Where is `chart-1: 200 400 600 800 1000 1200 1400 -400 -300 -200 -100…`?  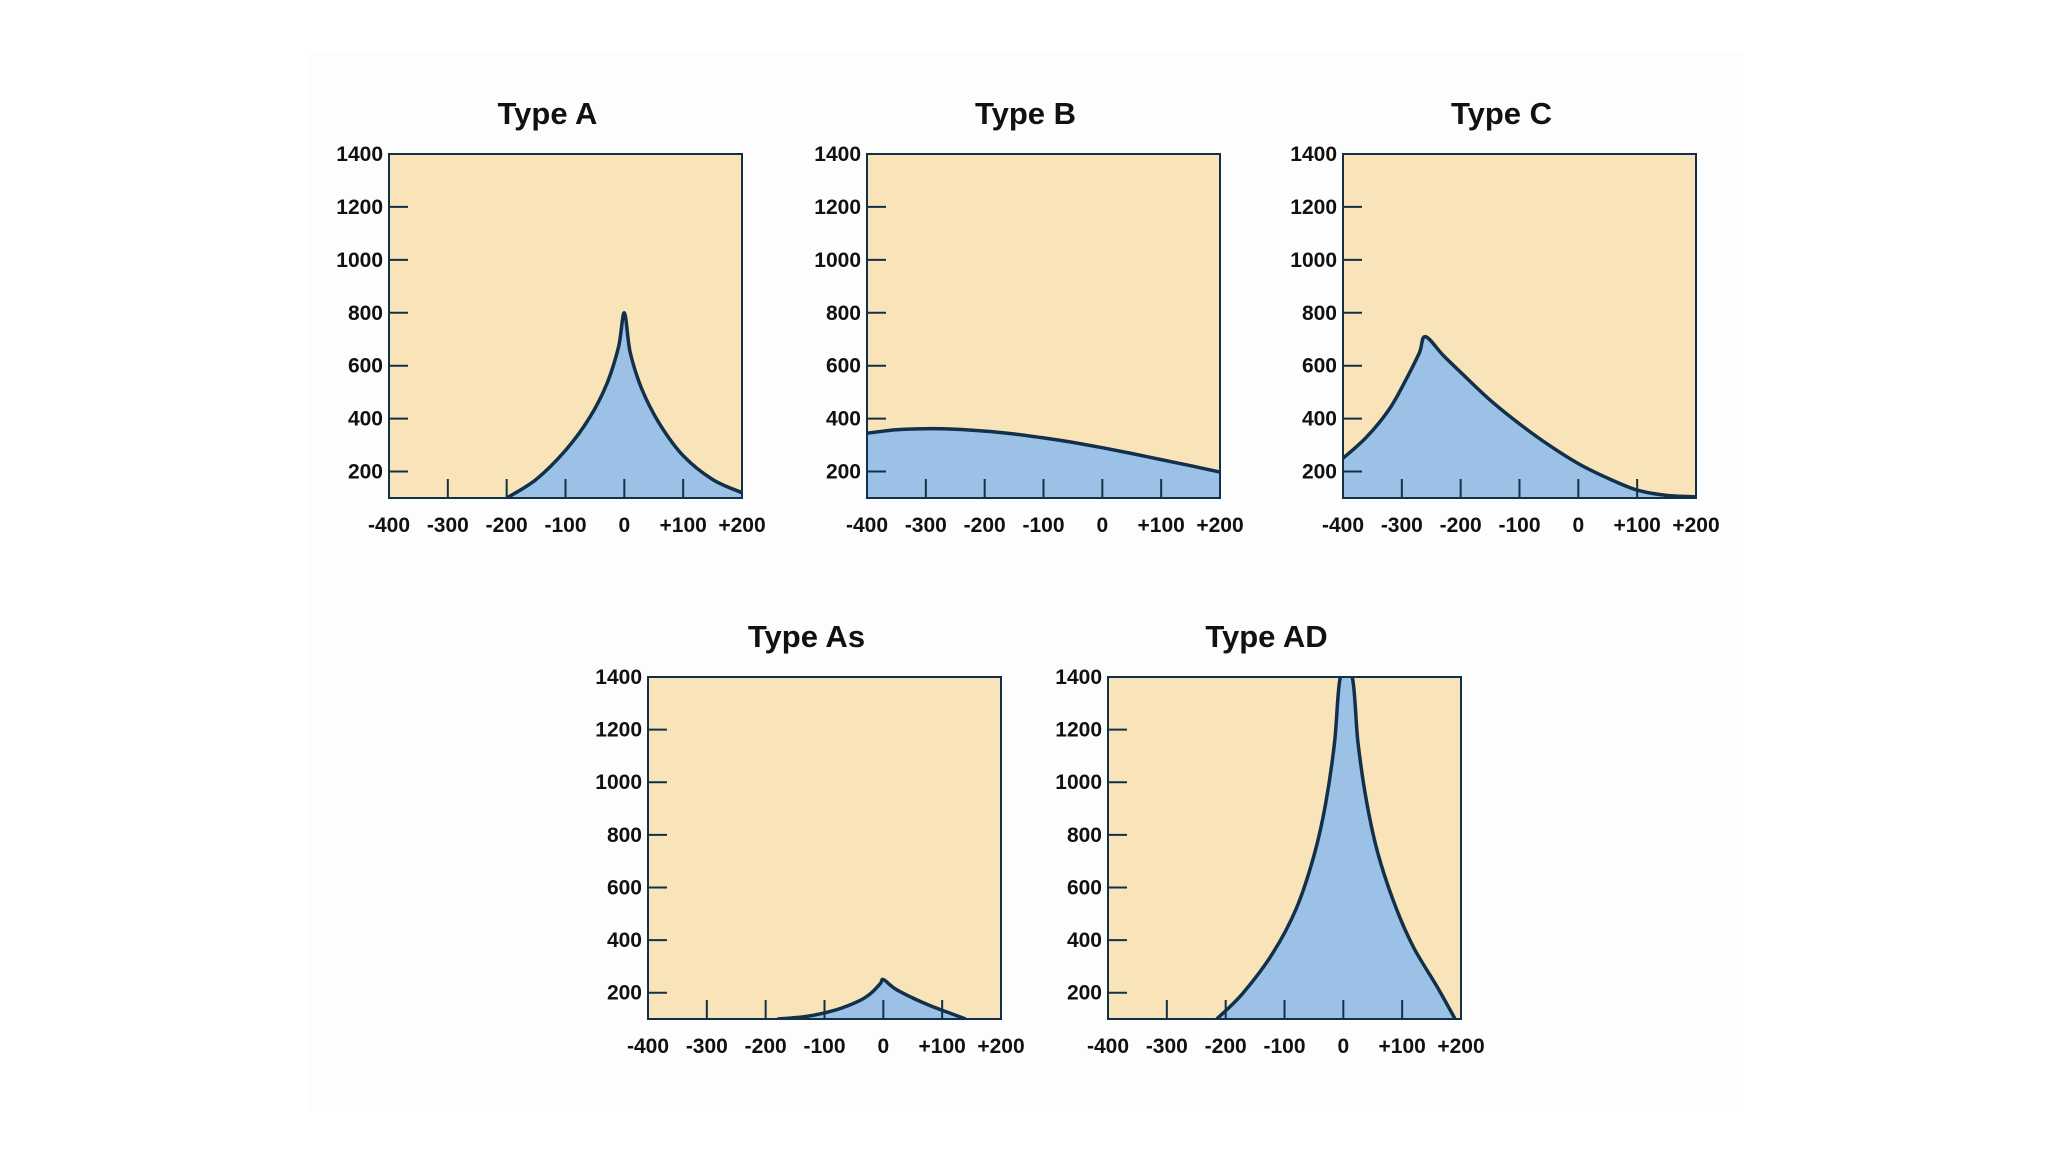 chart-1: 200 400 600 800 1000 1200 1400 -400 -300 -200 -100… is located at coordinates (550, 316).